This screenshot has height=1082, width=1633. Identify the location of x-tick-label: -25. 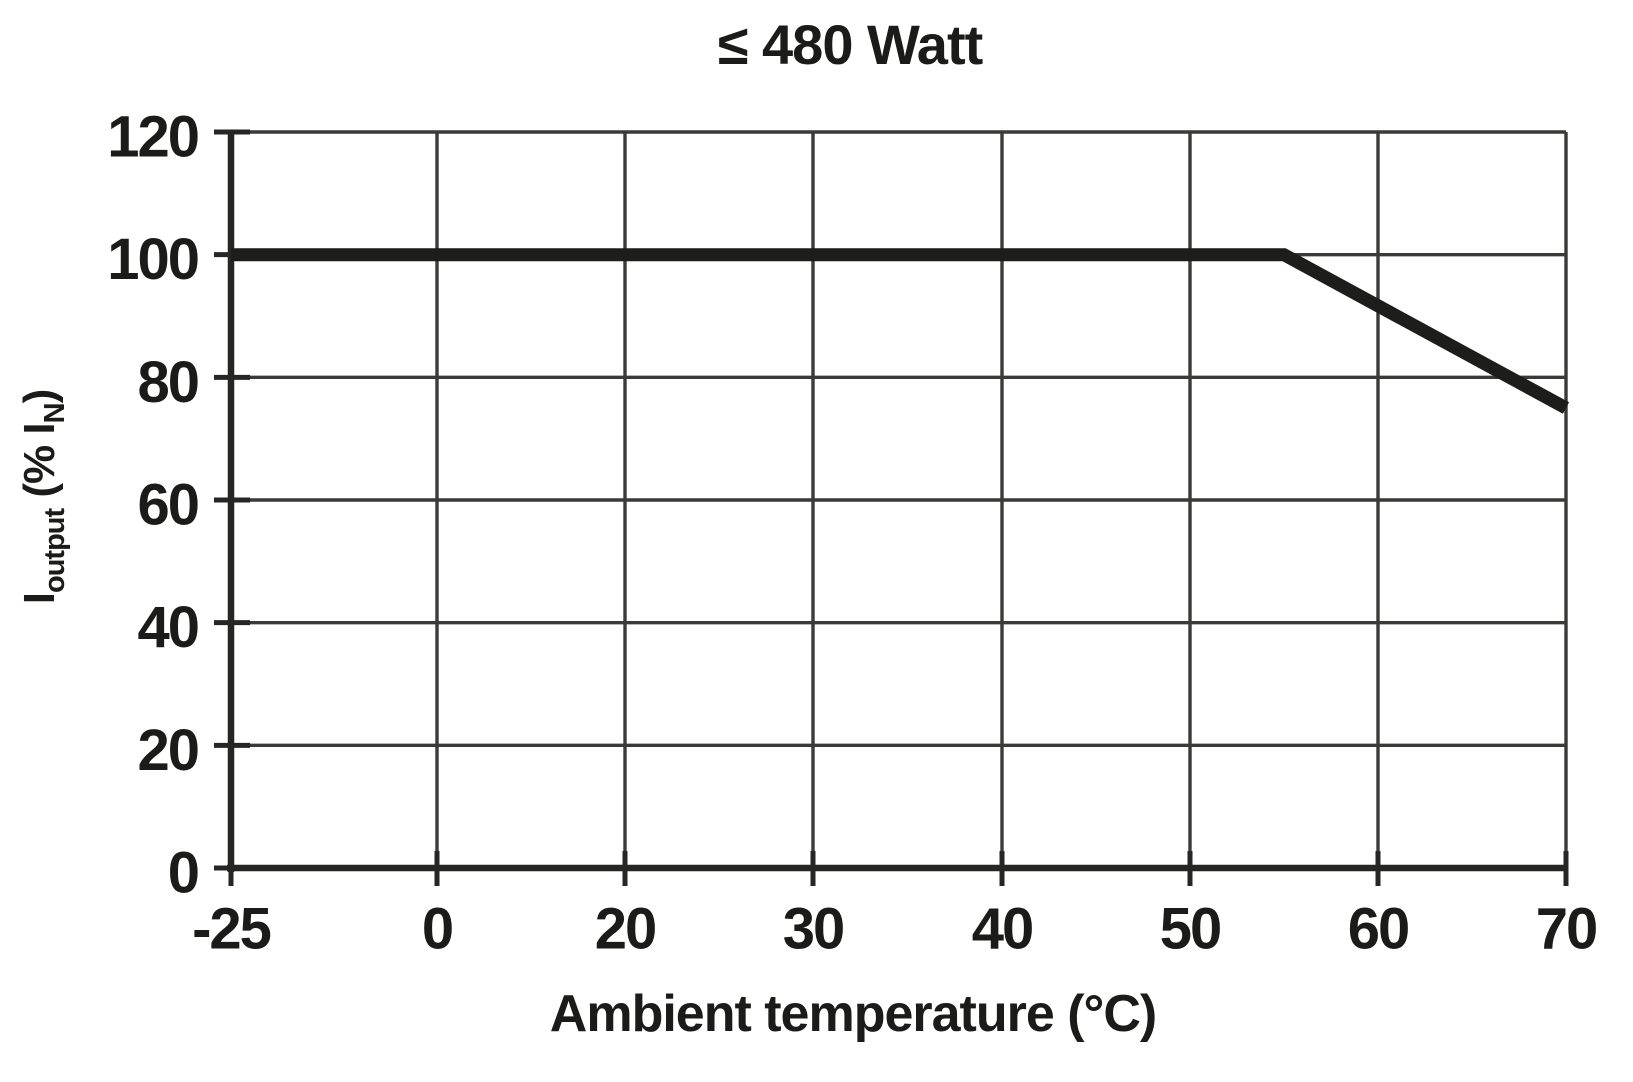
(231, 929).